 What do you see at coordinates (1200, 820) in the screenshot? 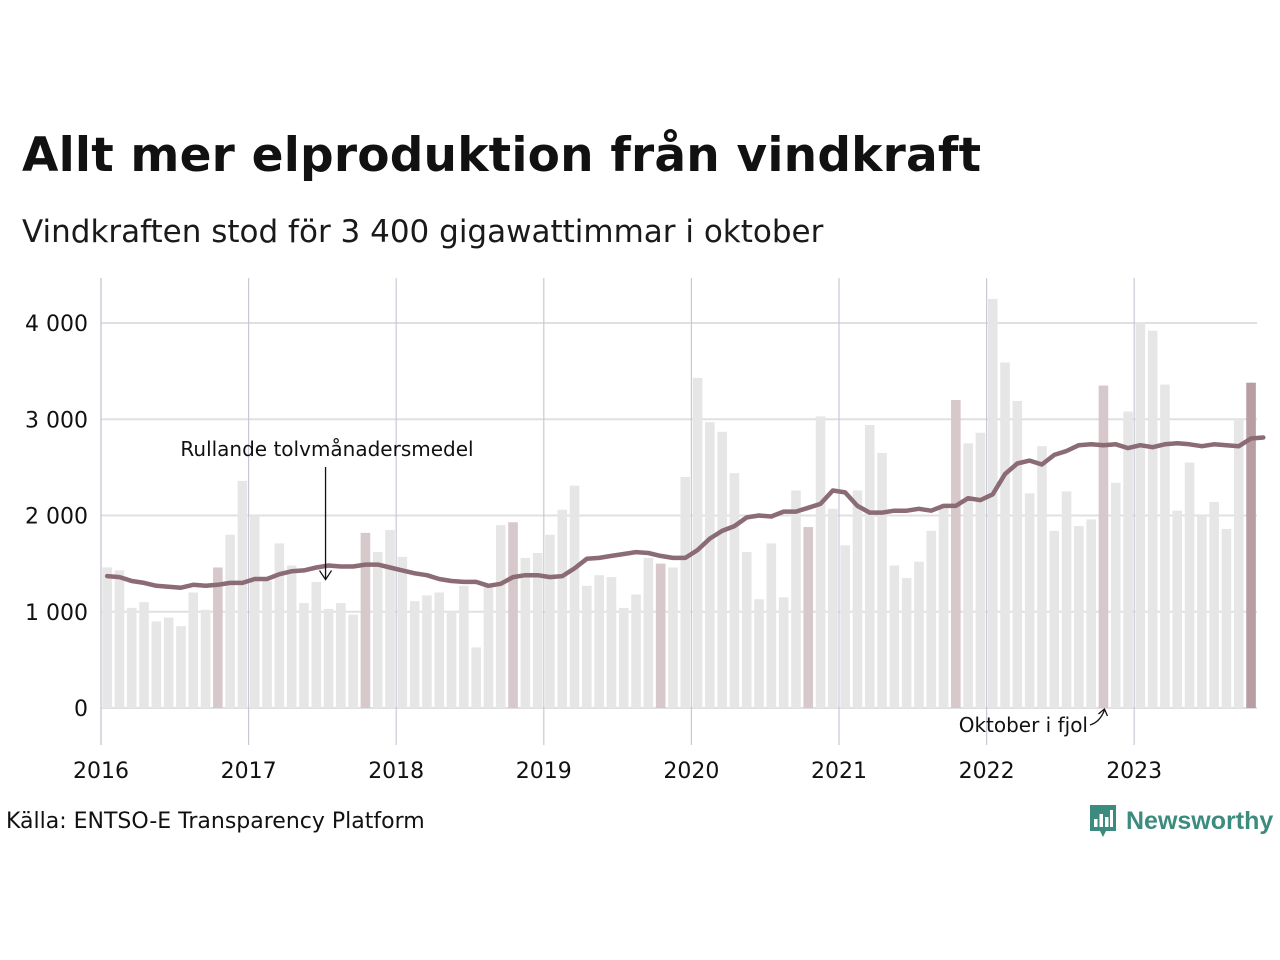
I see `brand-name: Newsworthy` at bounding box center [1200, 820].